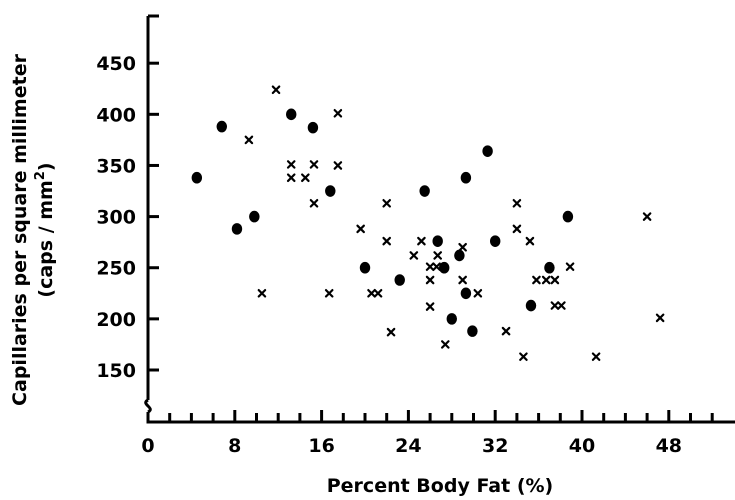 The width and height of the screenshot is (735, 500). What do you see at coordinates (148, 406) in the screenshot?
I see `y-axis-break` at bounding box center [148, 406].